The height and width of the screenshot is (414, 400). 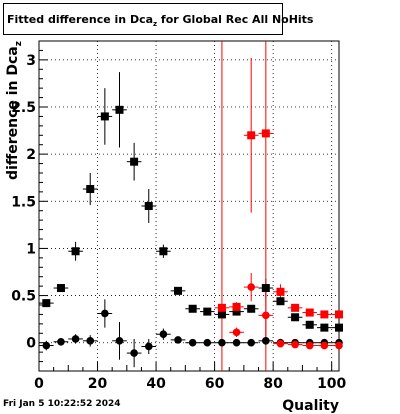 What do you see at coordinates (62, 404) in the screenshot?
I see `date-stamp: Fri Jan 5 10:22:52 2024` at bounding box center [62, 404].